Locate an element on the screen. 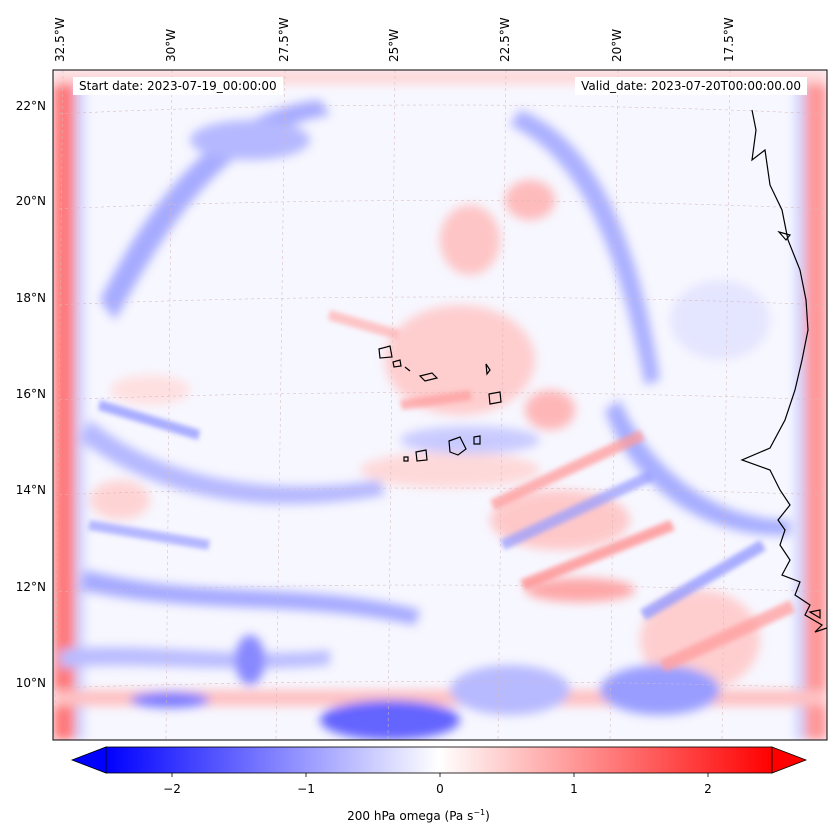 This screenshot has height=839, width=837. colorbar-tick-label: 0 is located at coordinates (440, 789).